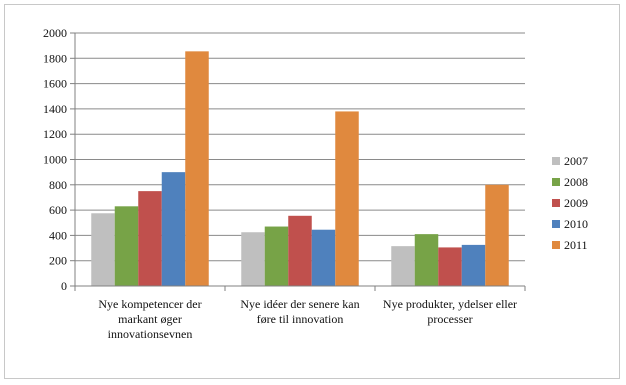  I want to click on bar-2011-cat2, so click(347, 199).